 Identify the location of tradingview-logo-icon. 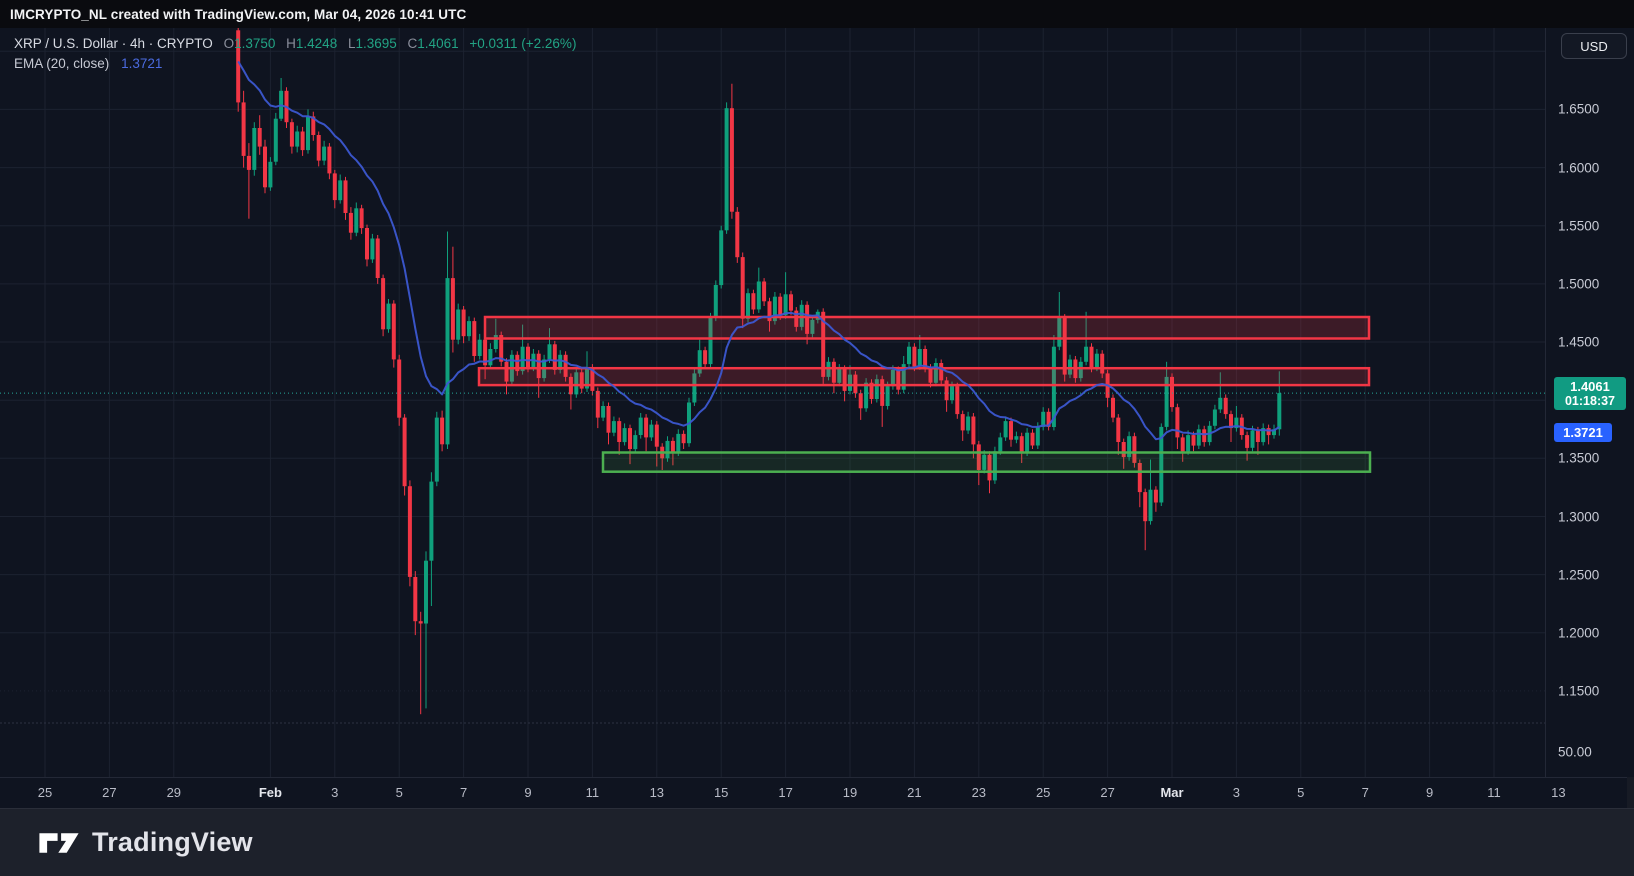
(59, 842).